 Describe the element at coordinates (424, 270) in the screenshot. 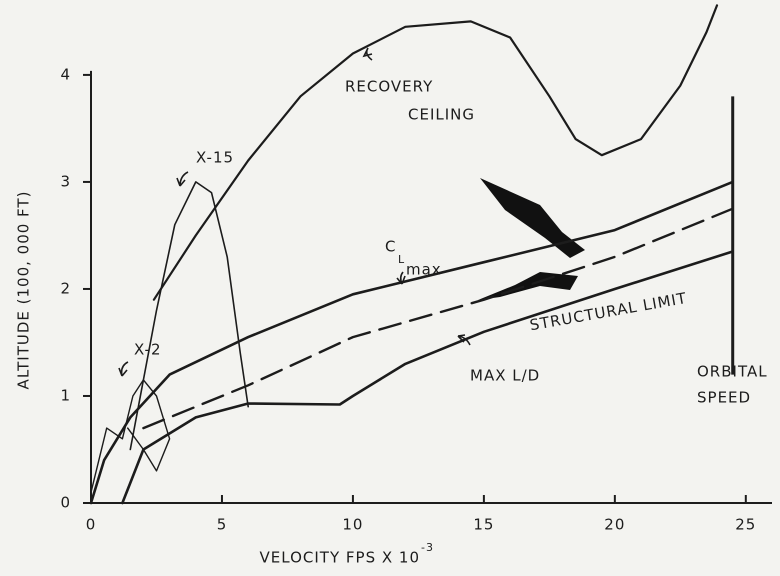

I see `annotation: max` at that location.